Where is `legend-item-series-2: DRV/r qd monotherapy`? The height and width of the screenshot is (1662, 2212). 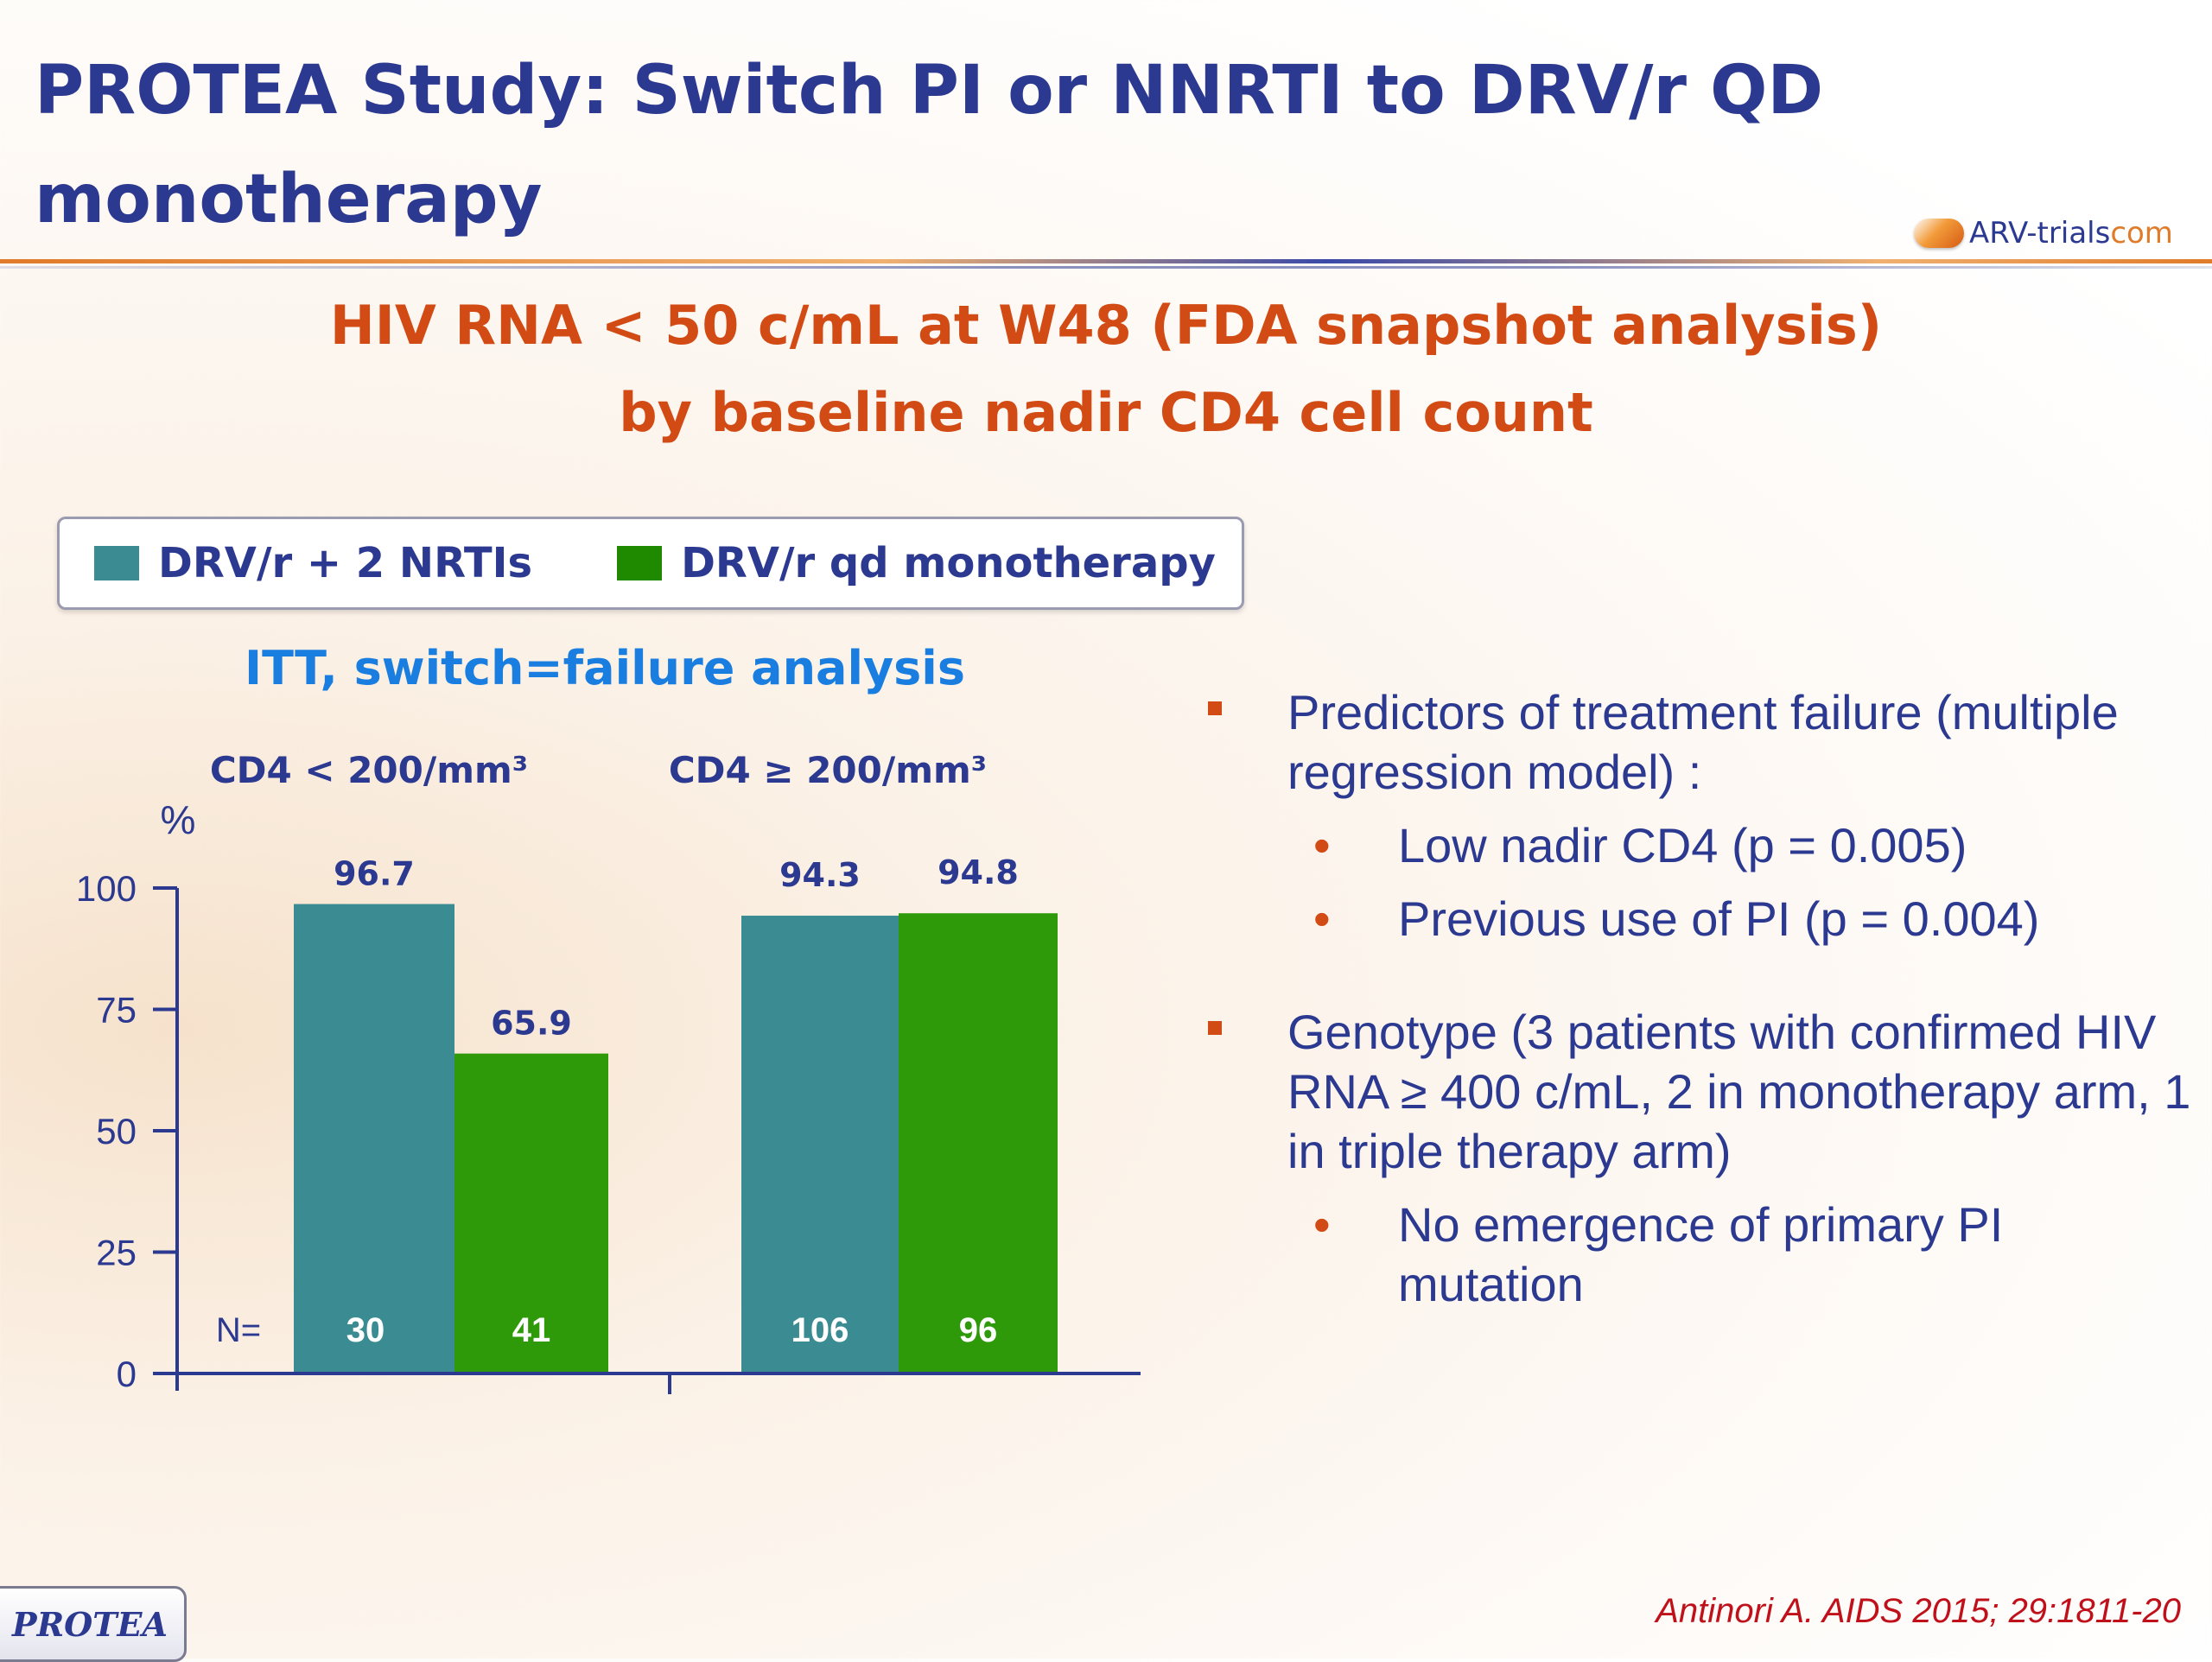 legend-item-series-2: DRV/r qd monotherapy is located at coordinates (916, 563).